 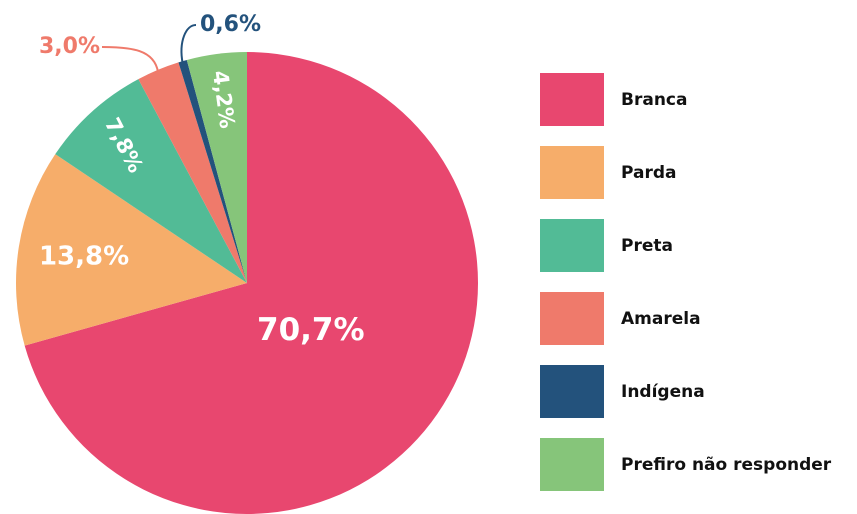 What do you see at coordinates (649, 173) in the screenshot?
I see `legend-label: Parda` at bounding box center [649, 173].